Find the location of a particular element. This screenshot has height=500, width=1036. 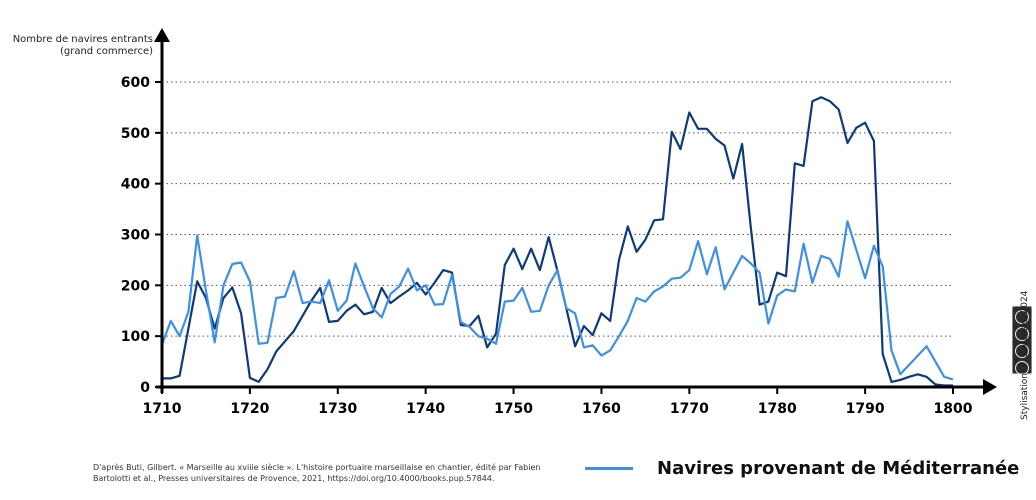

legend: Navires provenant de Méditerranée is located at coordinates (802, 468).